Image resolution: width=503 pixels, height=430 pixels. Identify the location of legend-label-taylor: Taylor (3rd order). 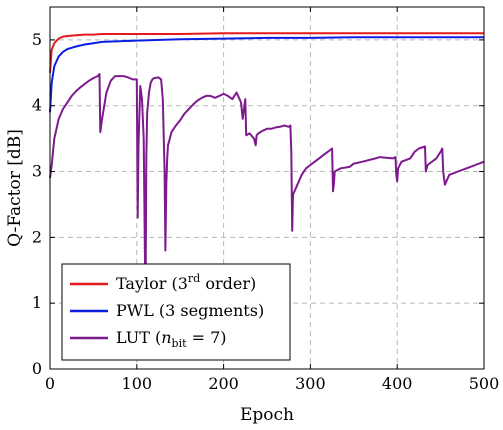
(186, 282).